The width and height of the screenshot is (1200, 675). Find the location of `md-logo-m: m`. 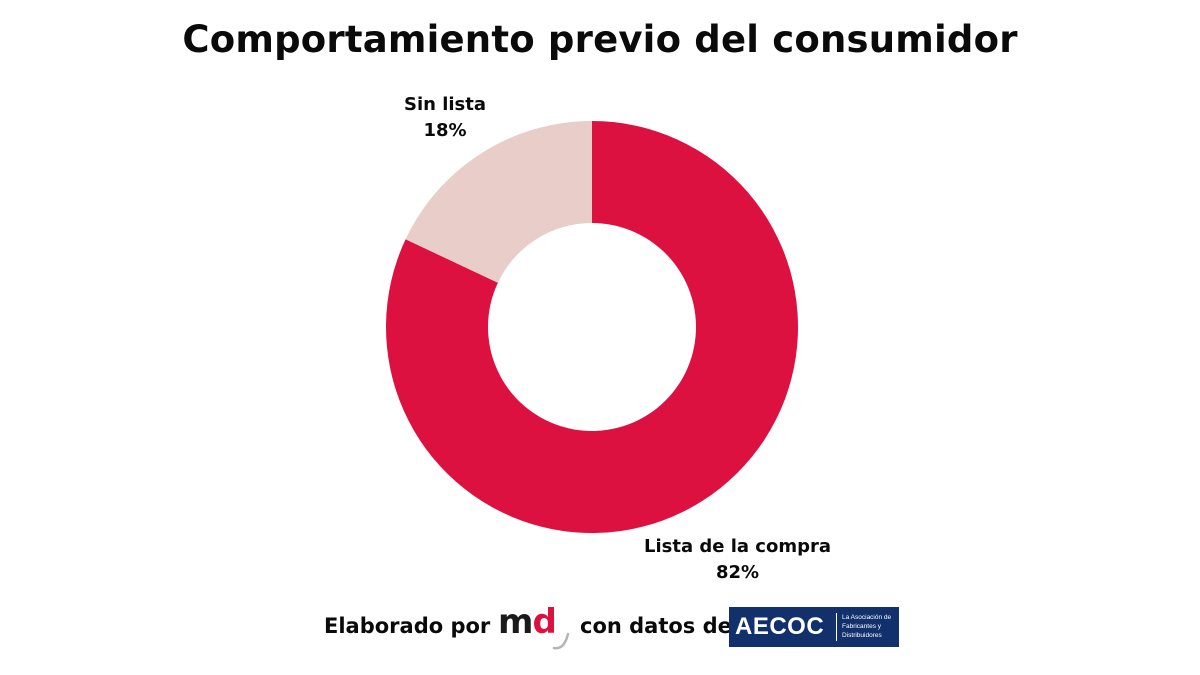

md-logo-m: m is located at coordinates (515, 622).